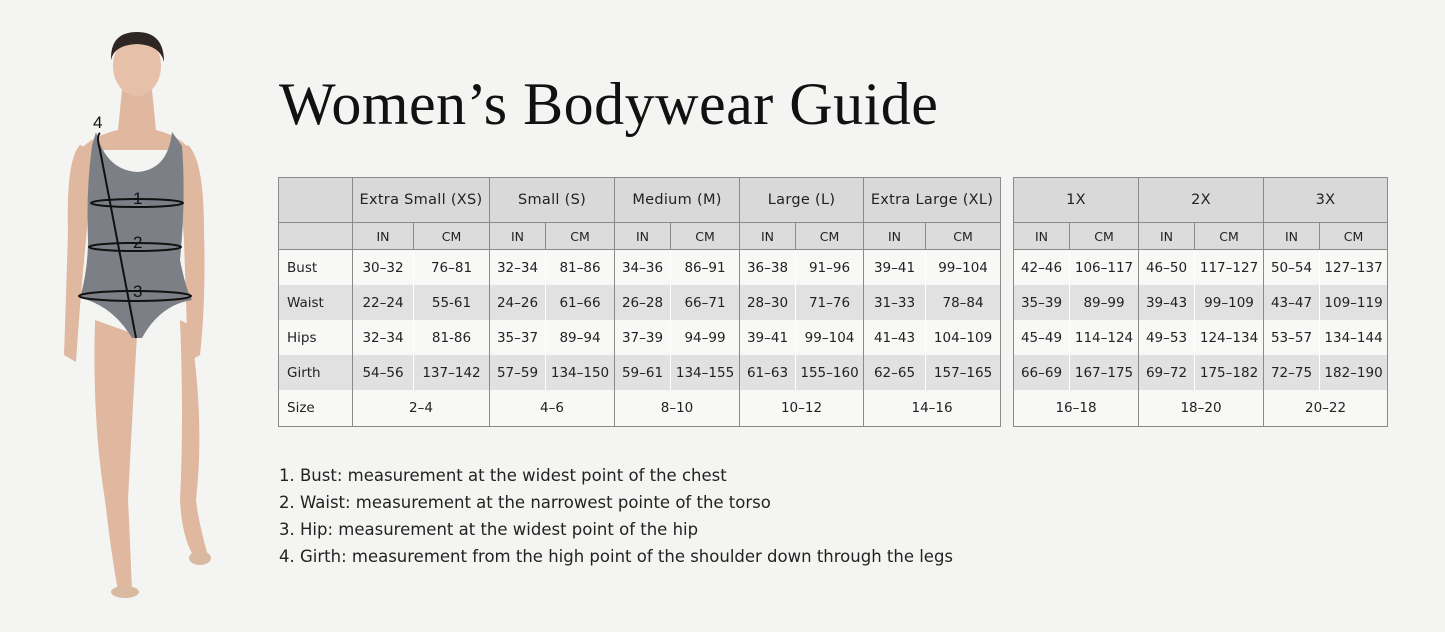 This screenshot has width=1445, height=632. I want to click on value-cm: 81-86, so click(451, 337).